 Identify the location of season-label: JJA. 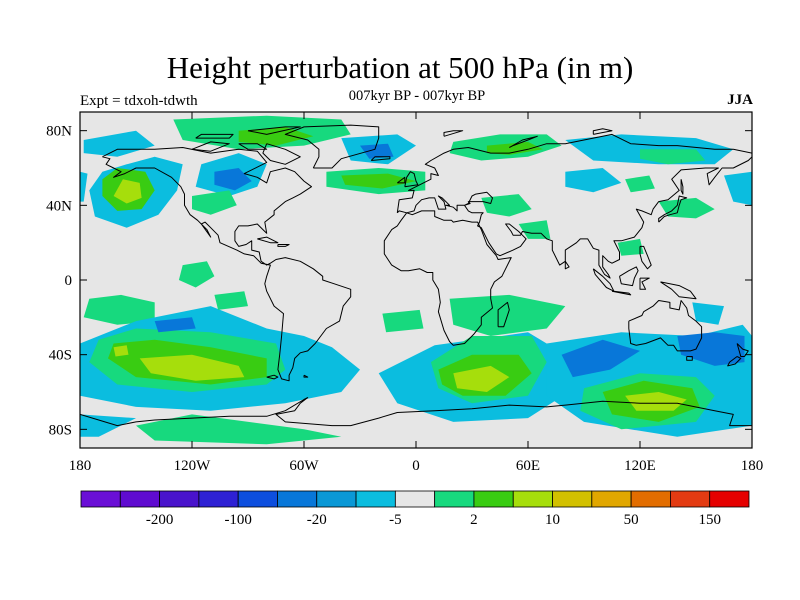
(740, 100).